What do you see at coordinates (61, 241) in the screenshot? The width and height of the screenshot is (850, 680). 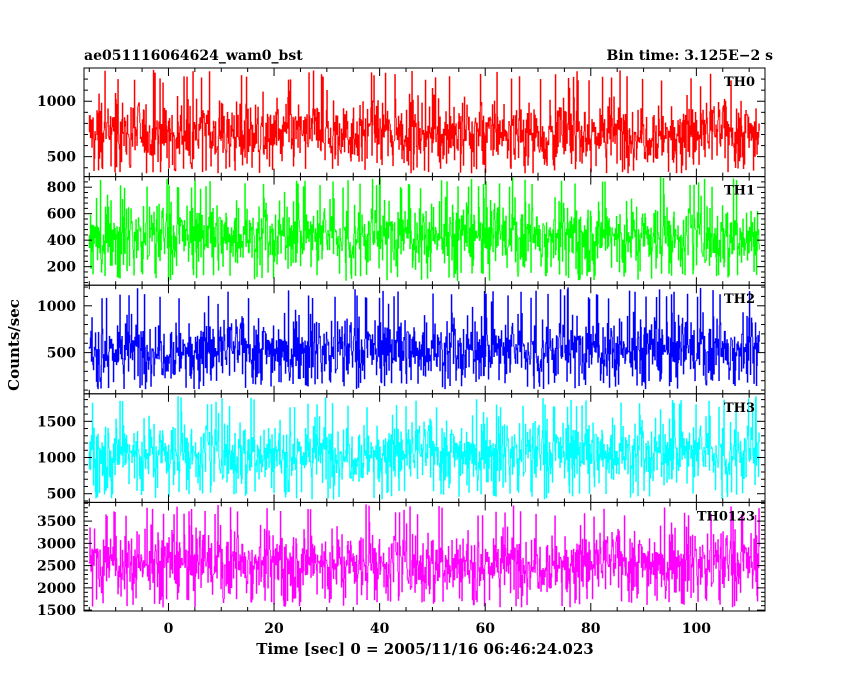 I see `y-tick-label: 400` at bounding box center [61, 241].